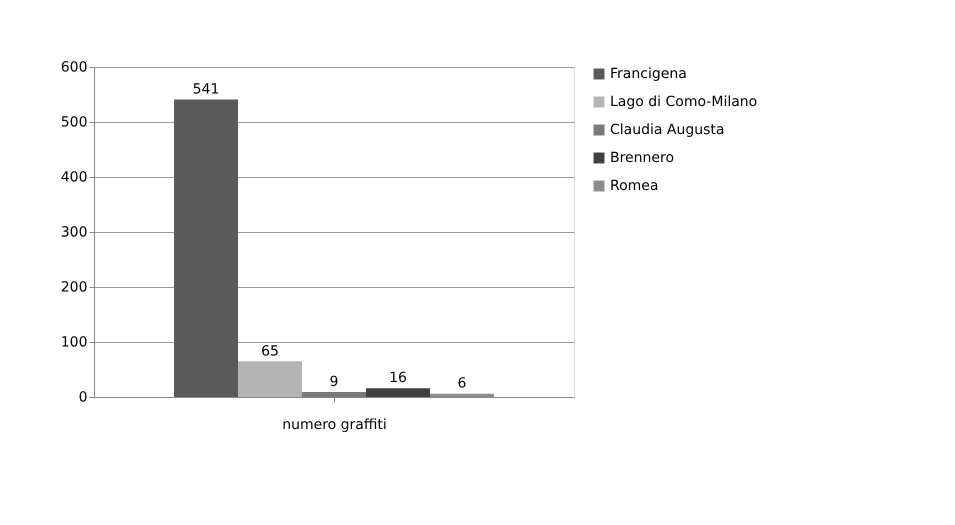 This screenshot has height=525, width=955. What do you see at coordinates (334, 425) in the screenshot?
I see `x-axis-title: numero graffiti` at bounding box center [334, 425].